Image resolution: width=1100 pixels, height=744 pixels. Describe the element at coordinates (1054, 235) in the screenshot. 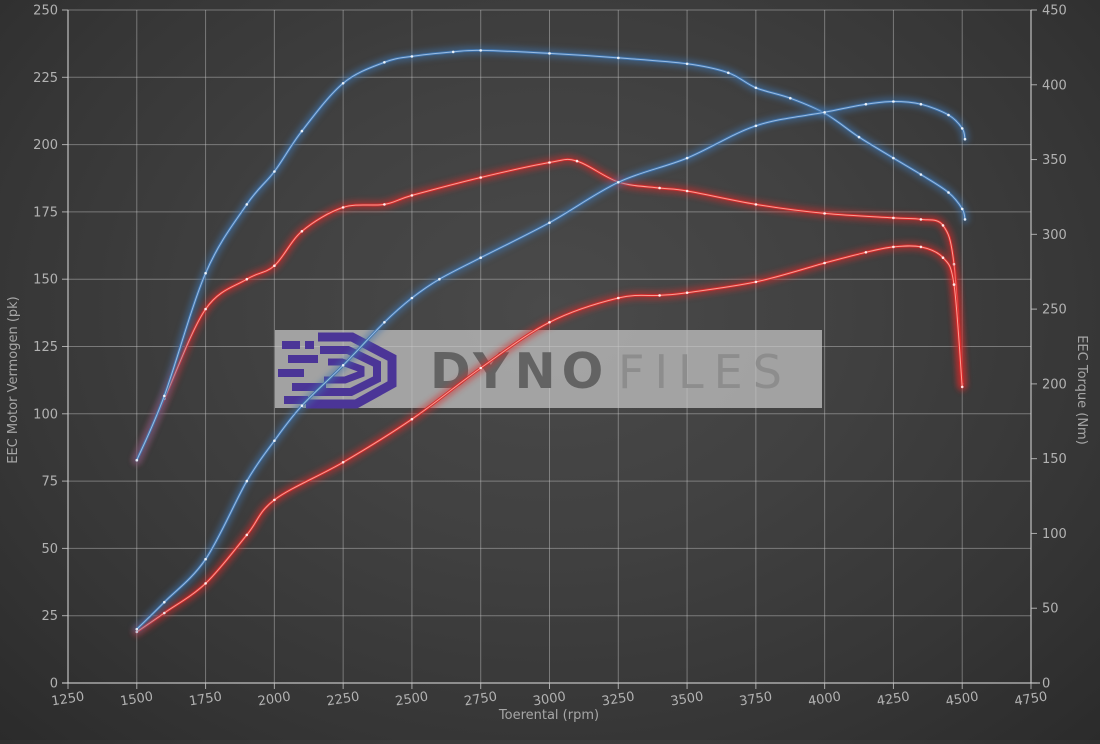

I see `y-right-tick-label: 300` at that location.